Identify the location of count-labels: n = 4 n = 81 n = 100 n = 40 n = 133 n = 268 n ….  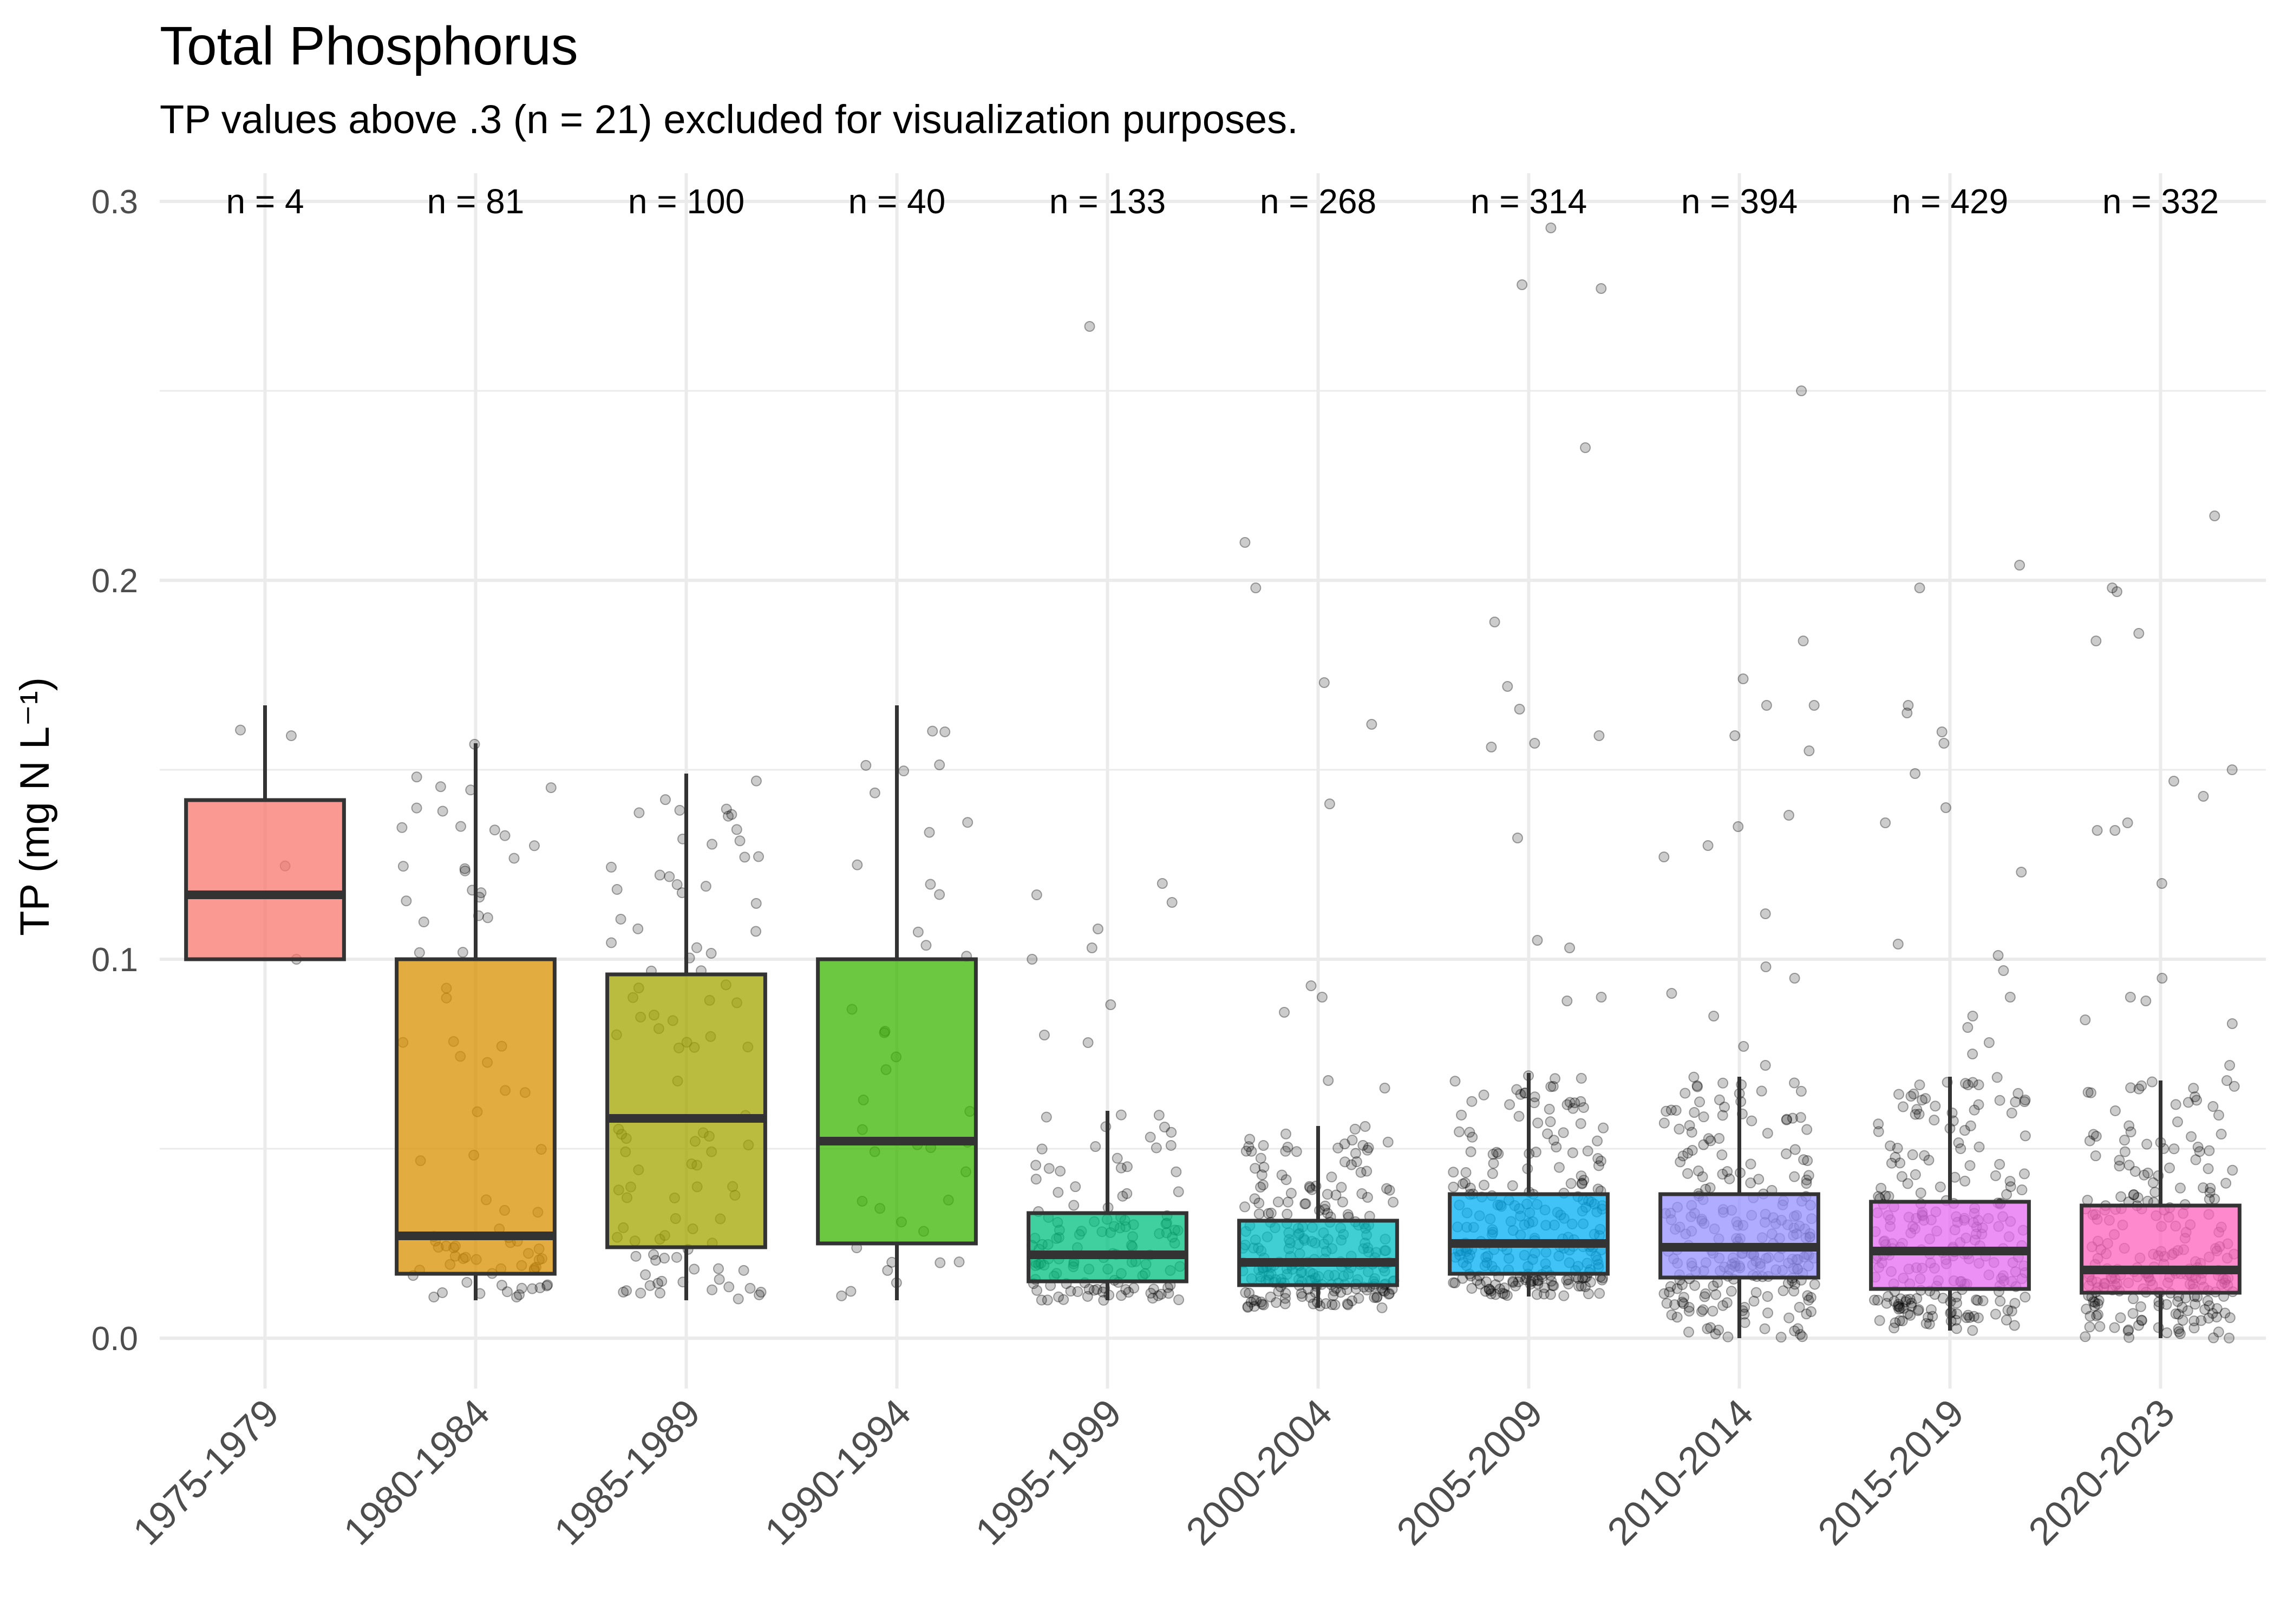
(1223, 201).